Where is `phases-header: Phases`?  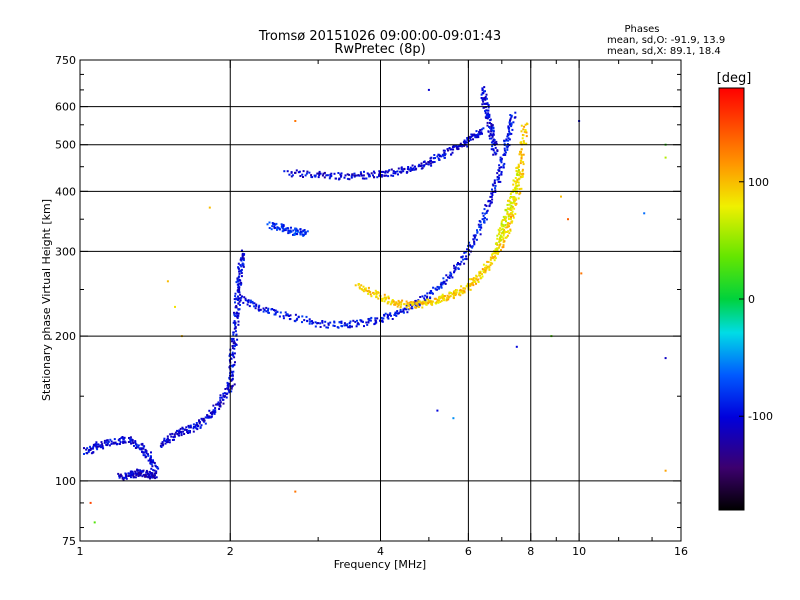
phases-header: Phases is located at coordinates (641, 29).